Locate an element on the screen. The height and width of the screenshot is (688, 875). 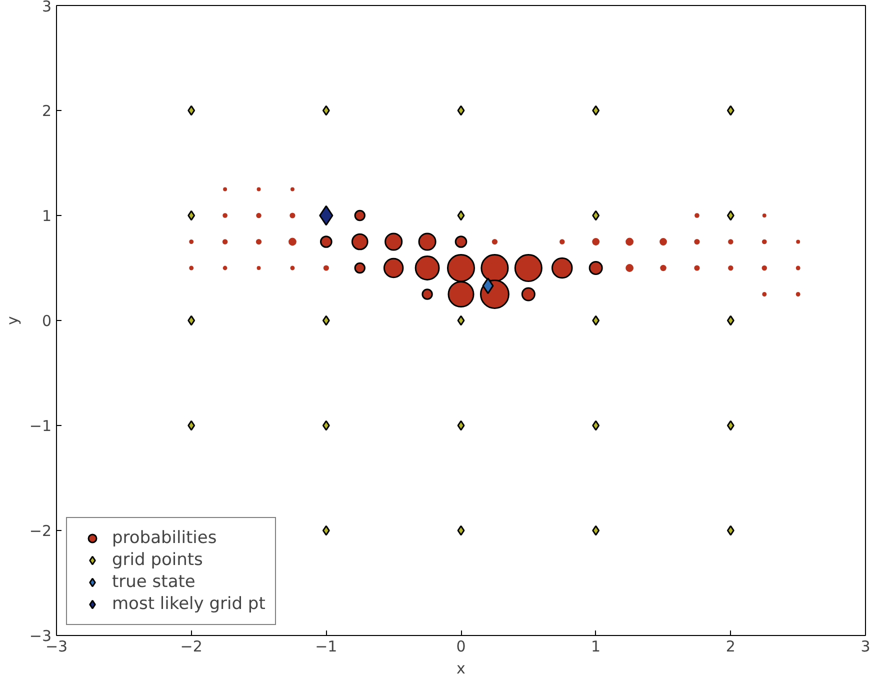
y-axis-title: y is located at coordinates (12, 320).